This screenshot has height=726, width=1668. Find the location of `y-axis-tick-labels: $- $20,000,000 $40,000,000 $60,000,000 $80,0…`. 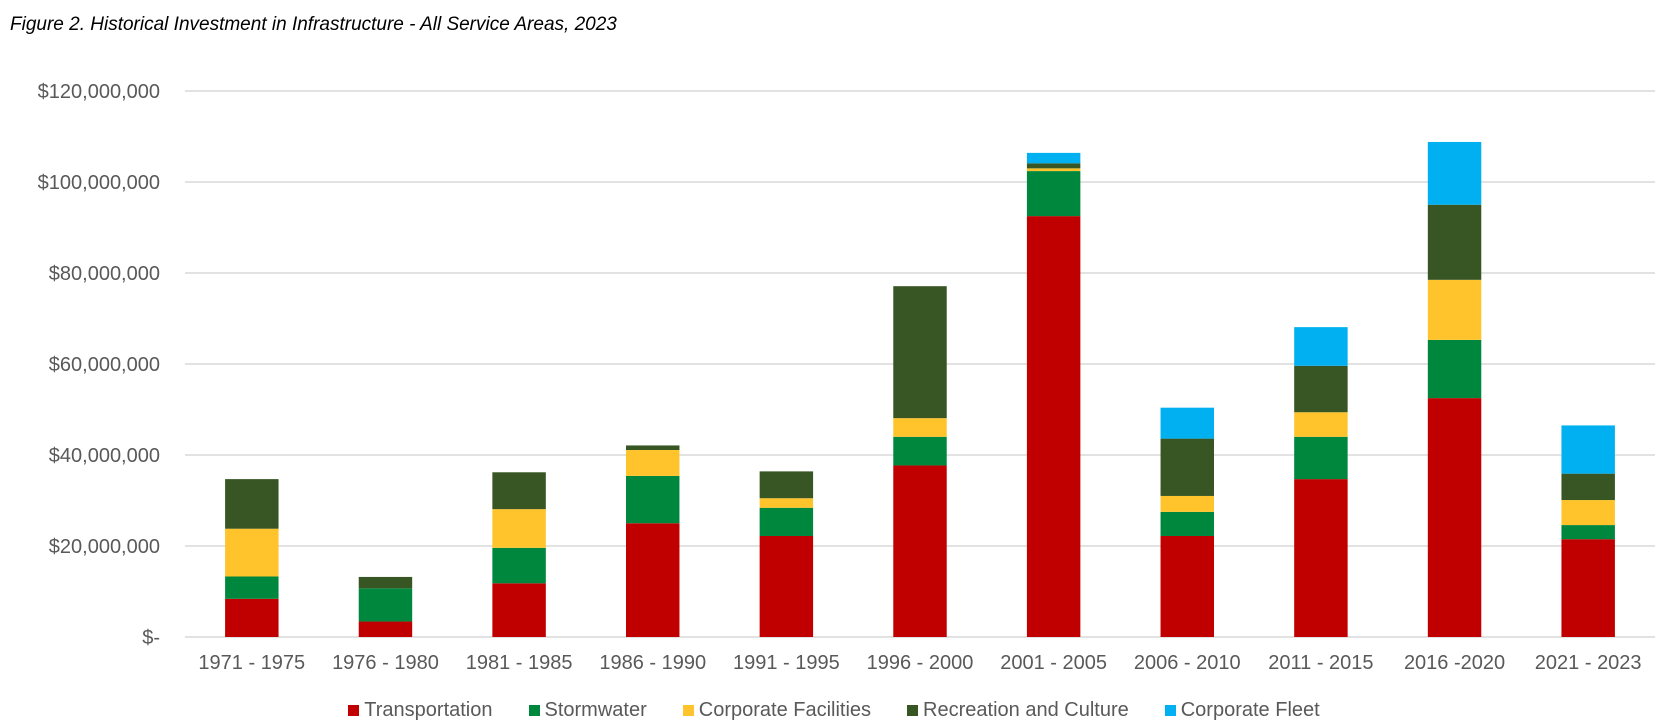

y-axis-tick-labels: $- $20,000,000 $40,000,000 $60,000,000 $80,0… is located at coordinates (99, 365).